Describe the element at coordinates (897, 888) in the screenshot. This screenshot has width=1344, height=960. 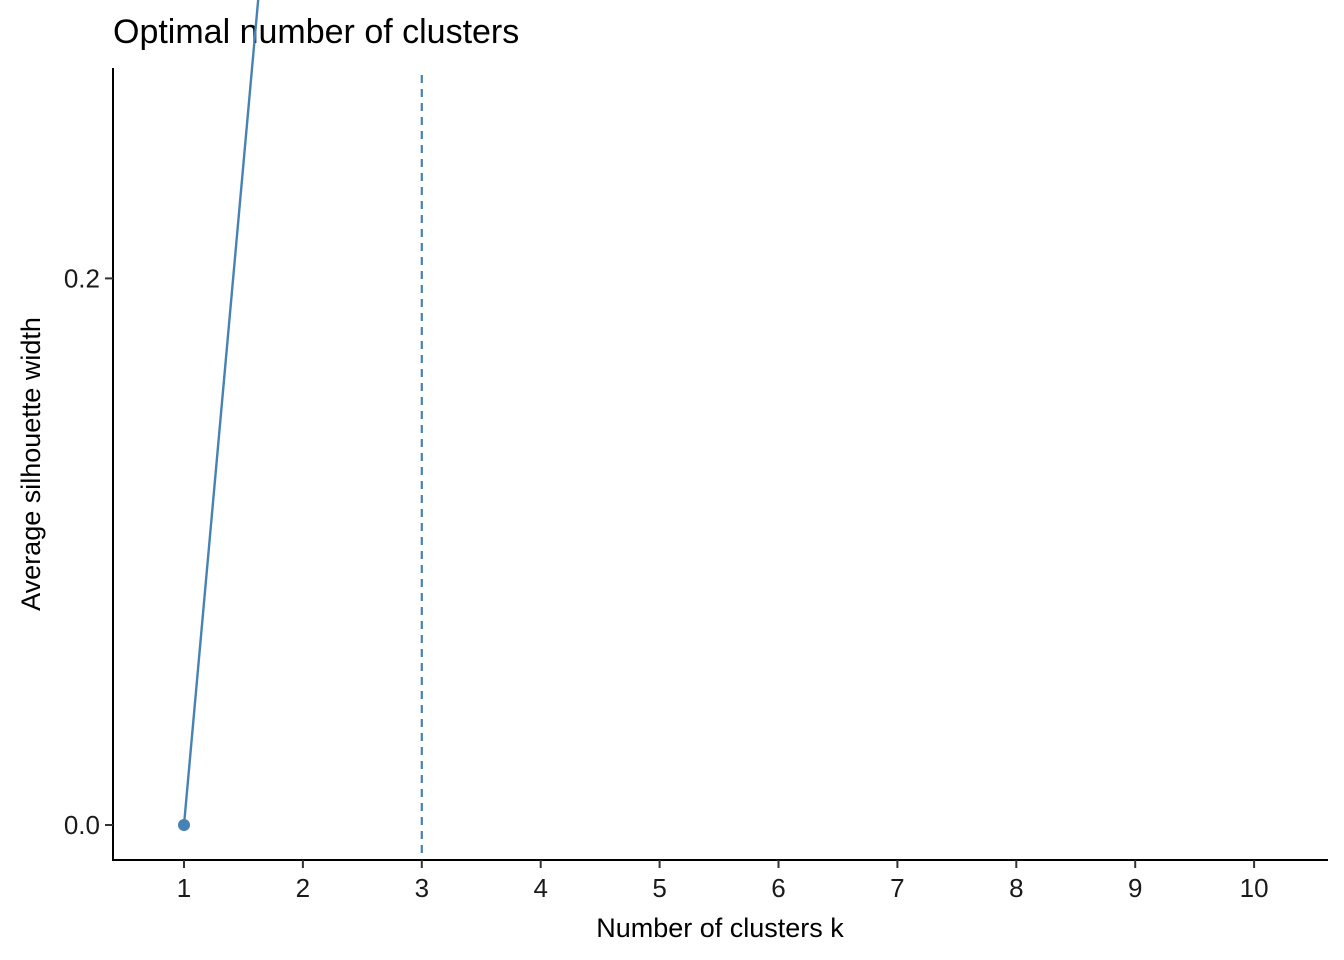
I see `x-tick-label: 7` at that location.